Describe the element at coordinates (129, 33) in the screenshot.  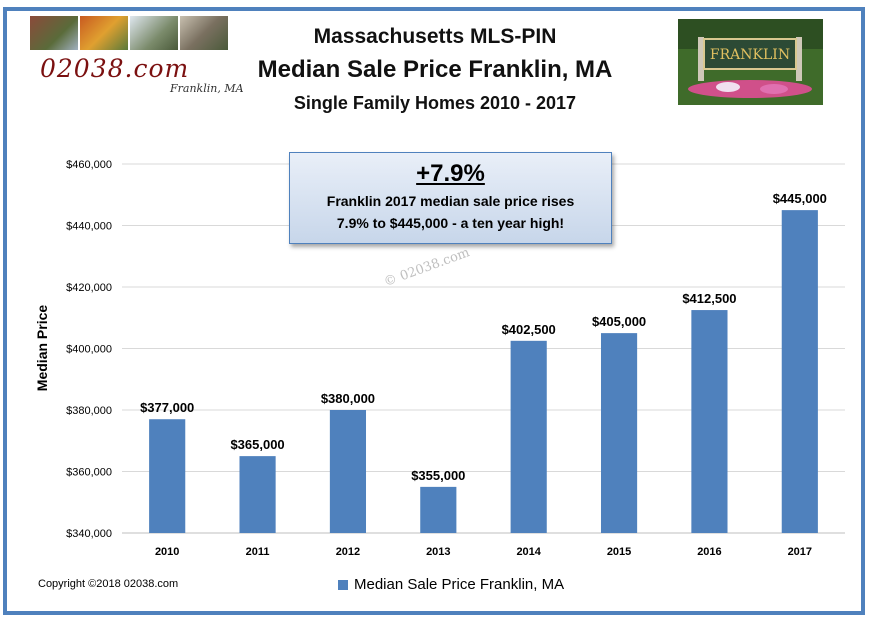
I see `photo-strip` at that location.